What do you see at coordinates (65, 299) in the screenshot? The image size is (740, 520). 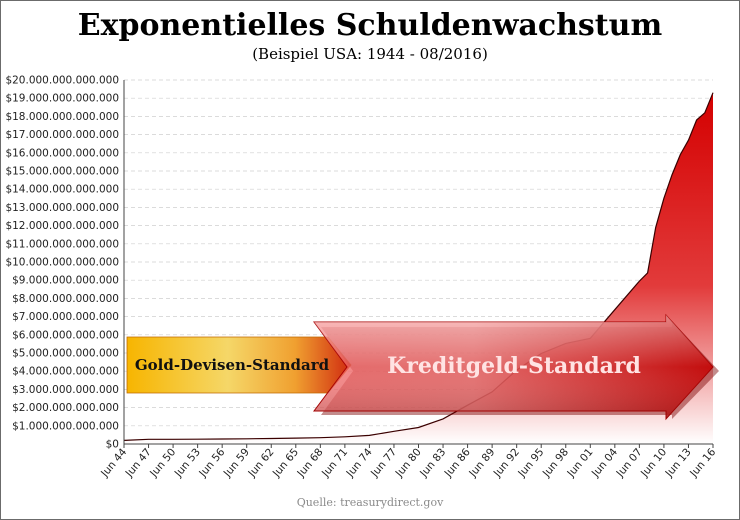 I see `y-tick-label: $8.000.000.000.000` at bounding box center [65, 299].